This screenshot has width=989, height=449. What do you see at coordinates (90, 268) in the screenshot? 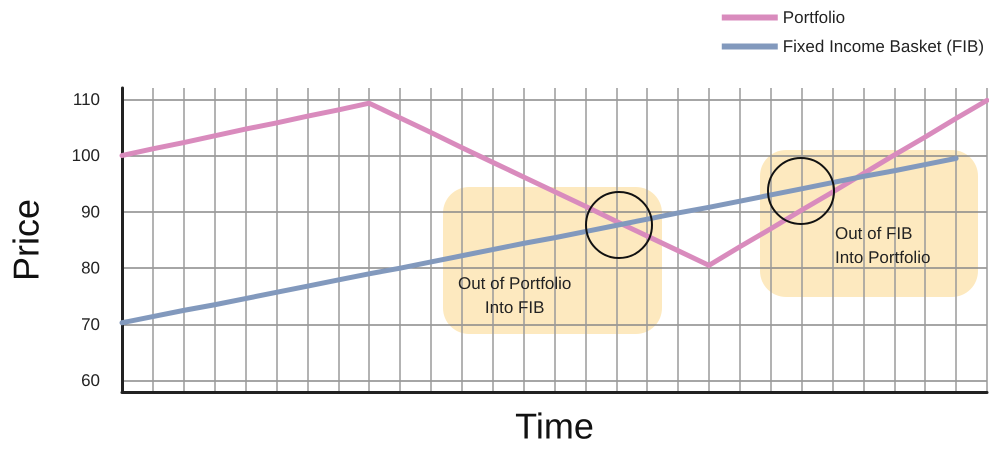
I see `y-tick-label: 80` at bounding box center [90, 268].